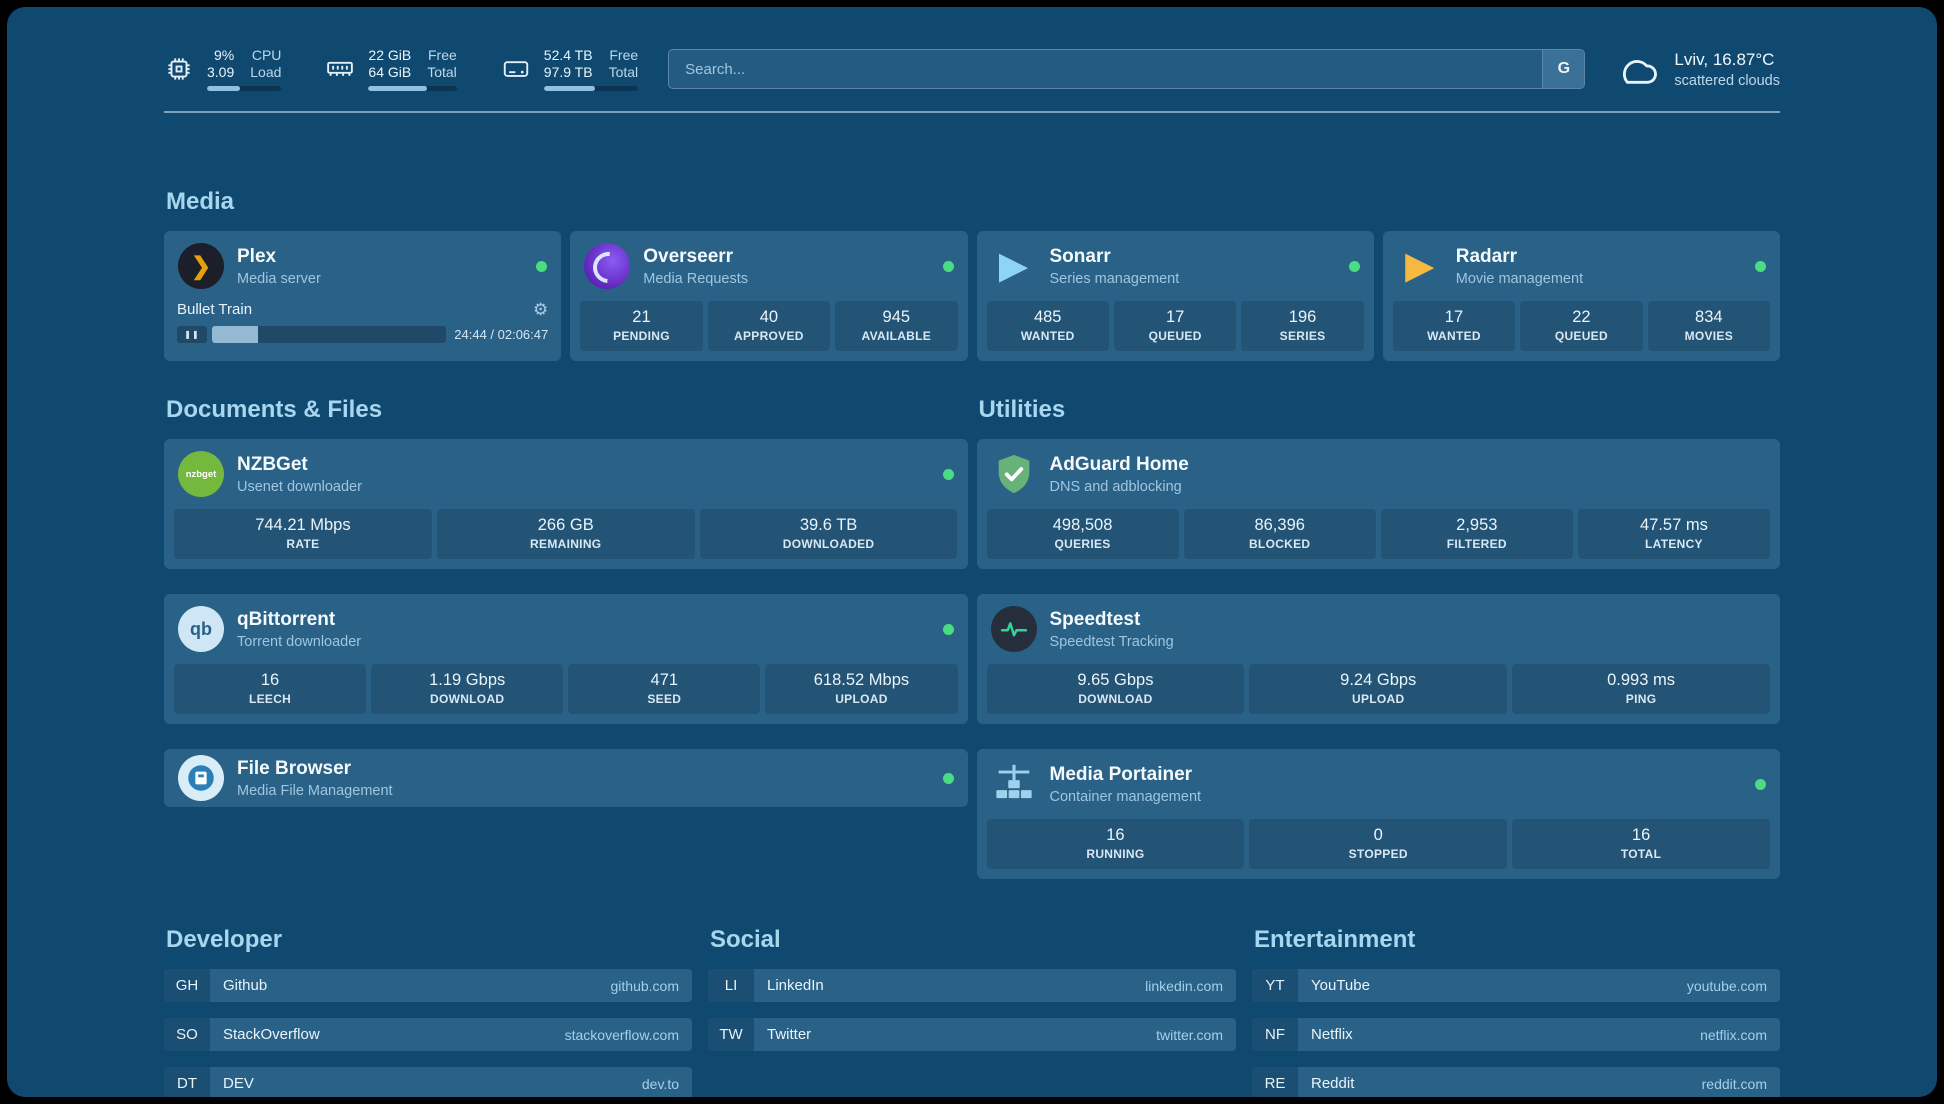 Image resolution: width=1944 pixels, height=1104 pixels. I want to click on service-subtitle: Torrent downloader, so click(299, 641).